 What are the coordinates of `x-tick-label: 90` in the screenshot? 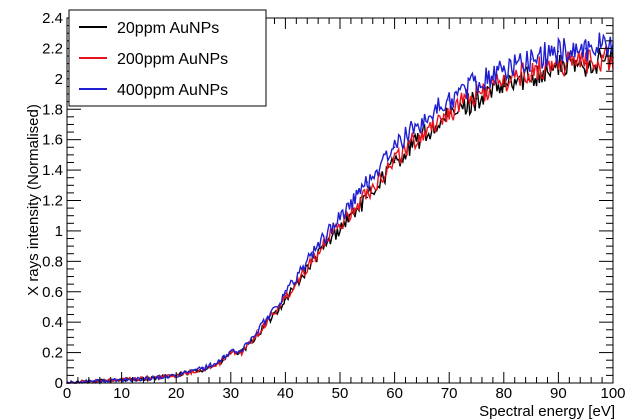 It's located at (558, 393).